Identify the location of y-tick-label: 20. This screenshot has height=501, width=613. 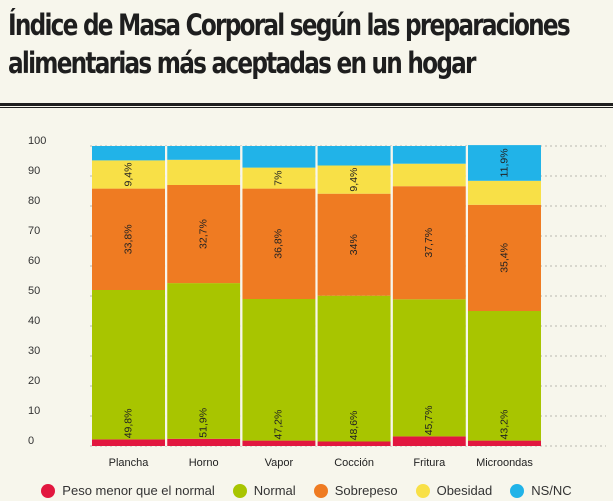
(34, 381).